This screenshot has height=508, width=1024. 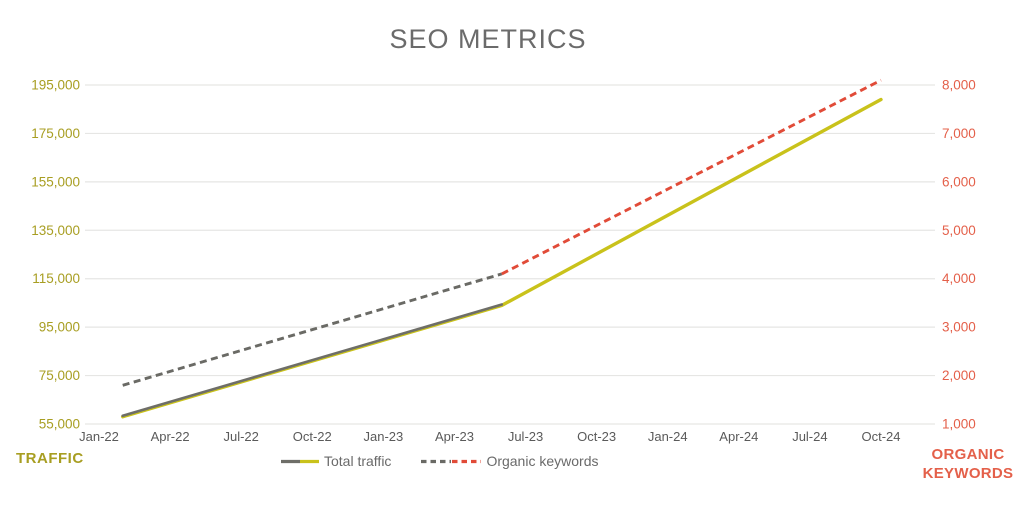 I want to click on total-traffic-actual-overlay, so click(x=312, y=360).